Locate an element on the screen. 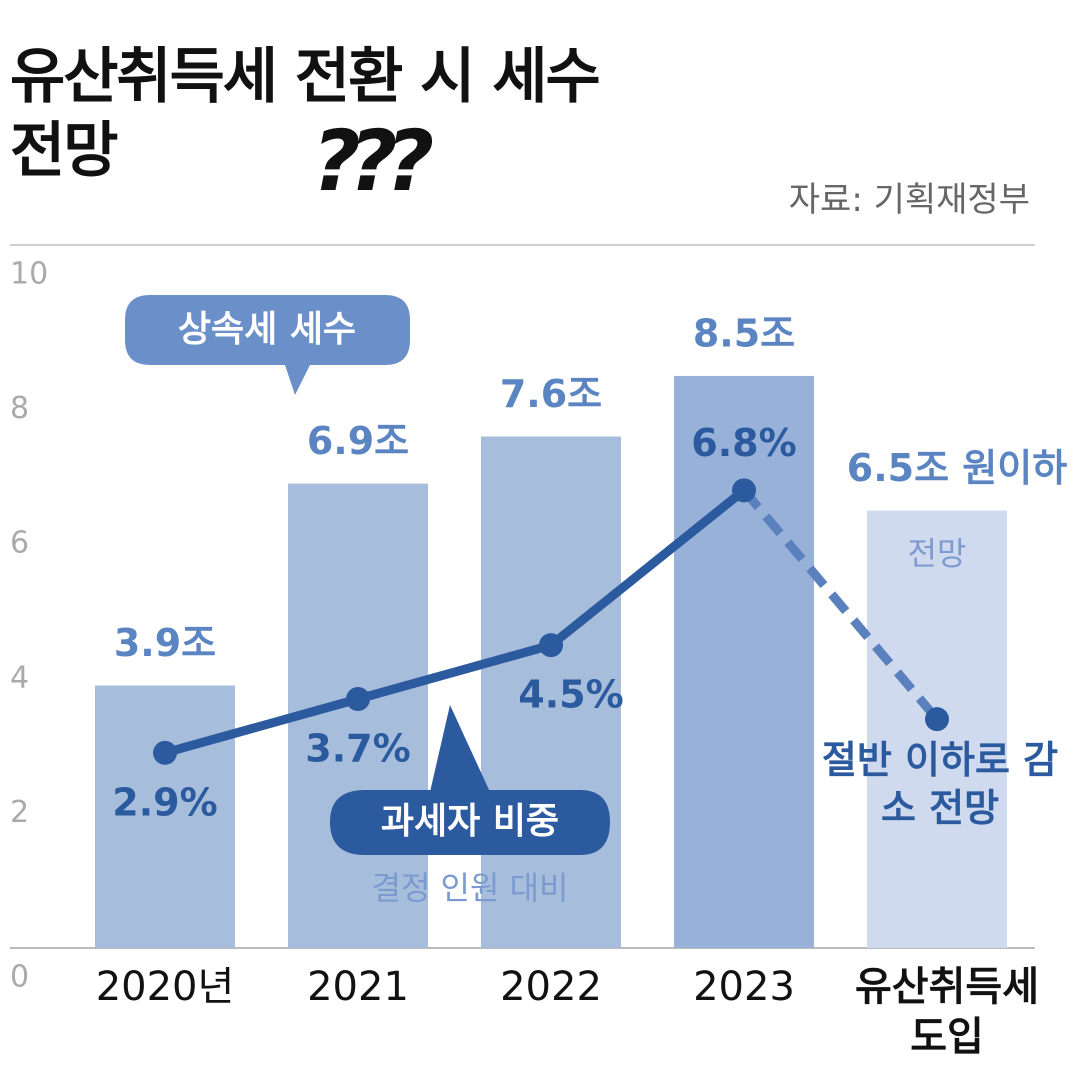 The height and width of the screenshot is (1080, 1080). line-value-label: 4.5% is located at coordinates (570, 695).